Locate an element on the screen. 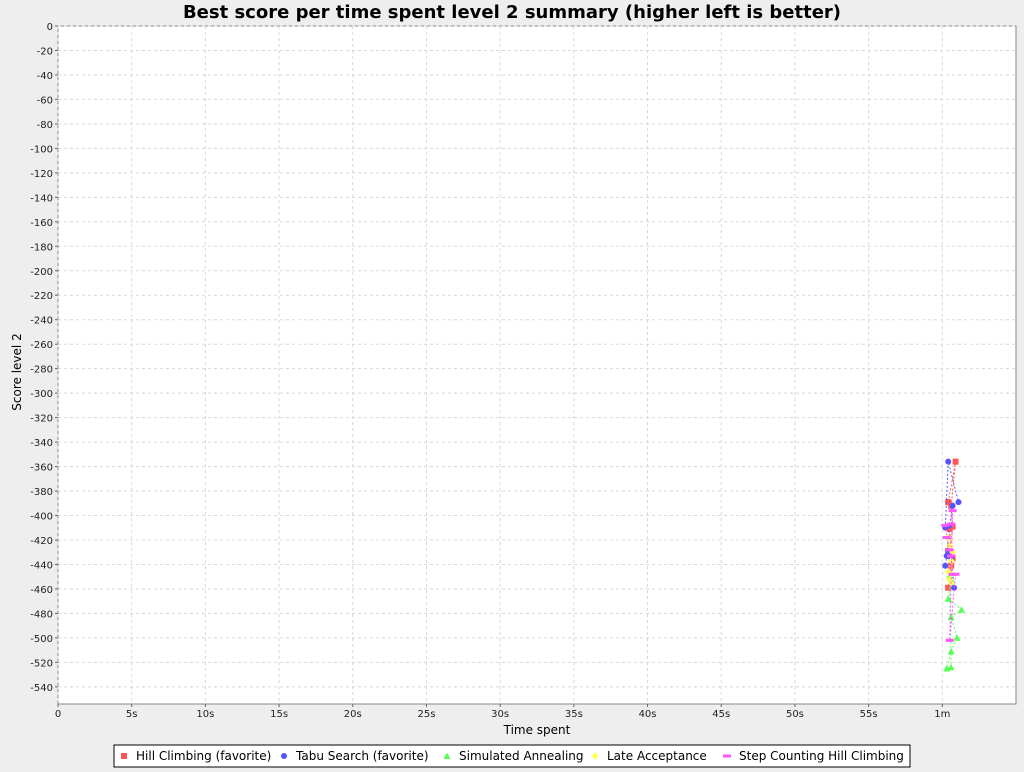 This screenshot has height=772, width=1024. x-tick-label: 20s is located at coordinates (353, 714).